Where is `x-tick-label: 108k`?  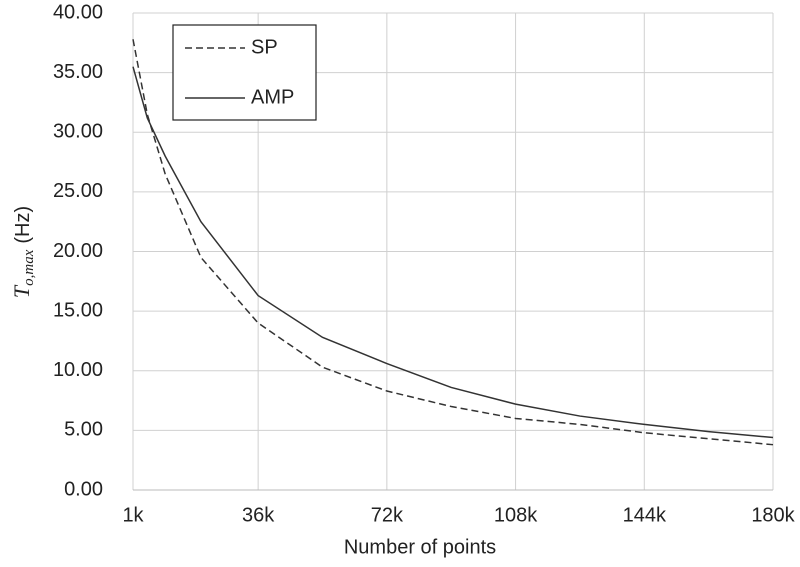 x-tick-label: 108k is located at coordinates (516, 515).